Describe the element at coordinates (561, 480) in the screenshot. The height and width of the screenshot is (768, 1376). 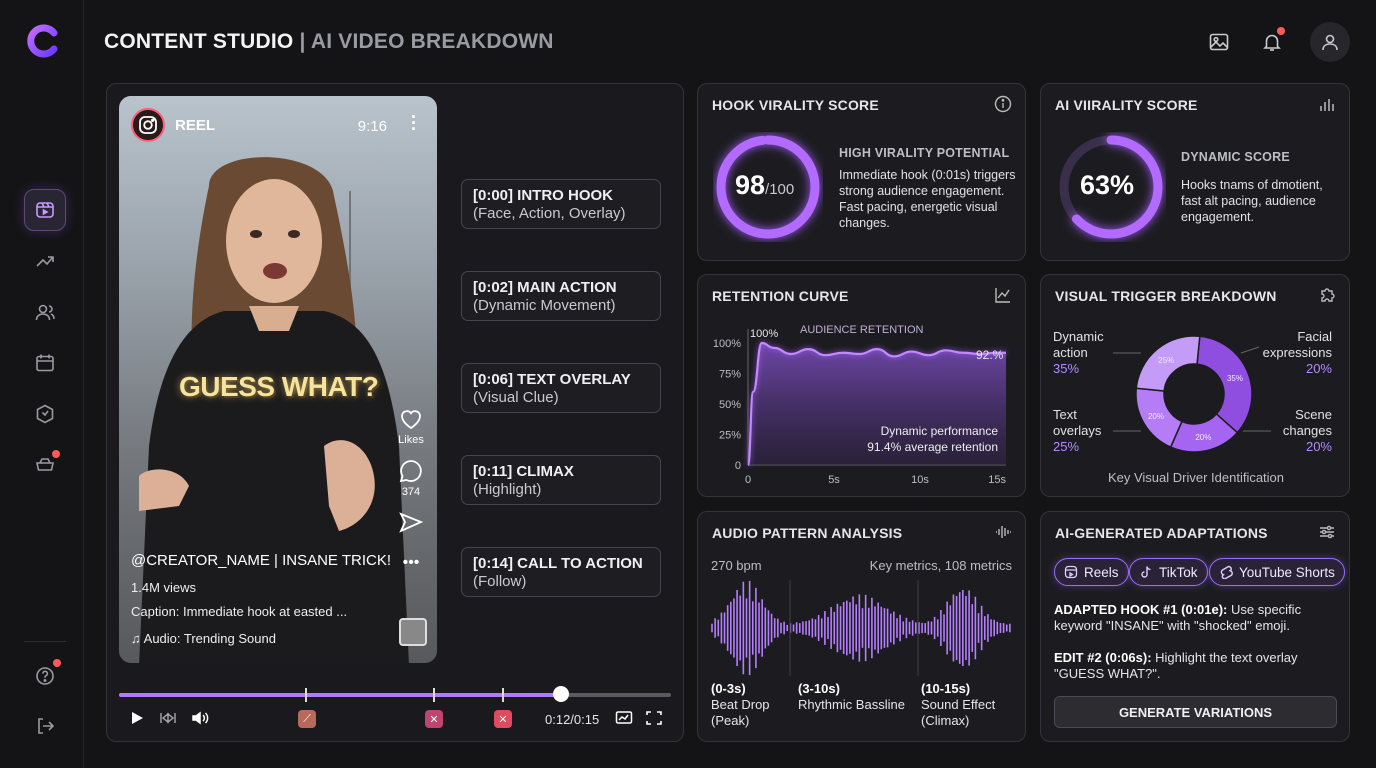
I see `chapter-item: [0:11] CLIMAX (Highlight)` at that location.